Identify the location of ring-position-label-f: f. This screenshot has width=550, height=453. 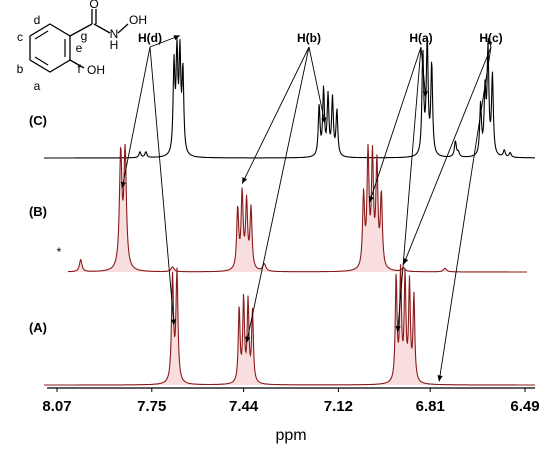
(79, 69).